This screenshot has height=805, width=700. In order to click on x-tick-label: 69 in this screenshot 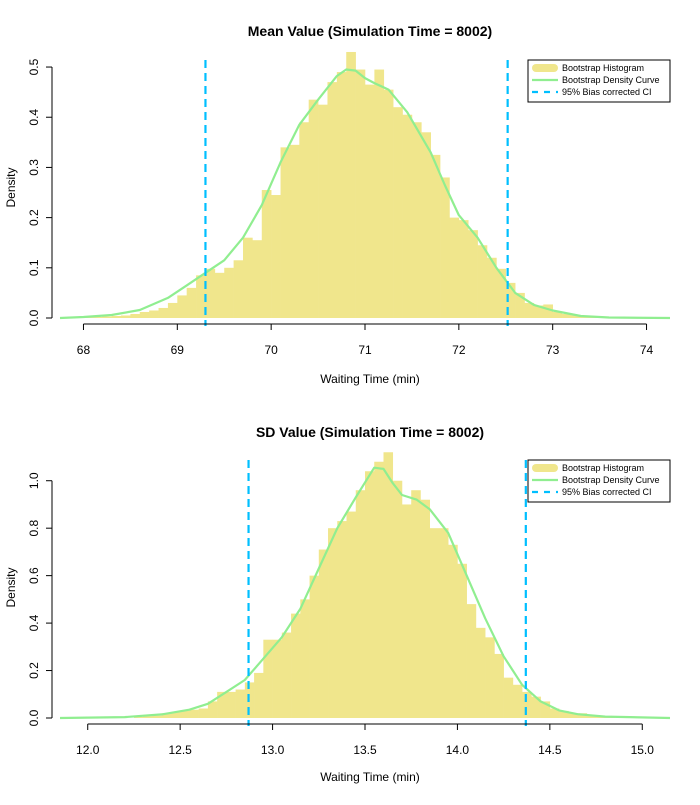, I will do `click(178, 350)`.